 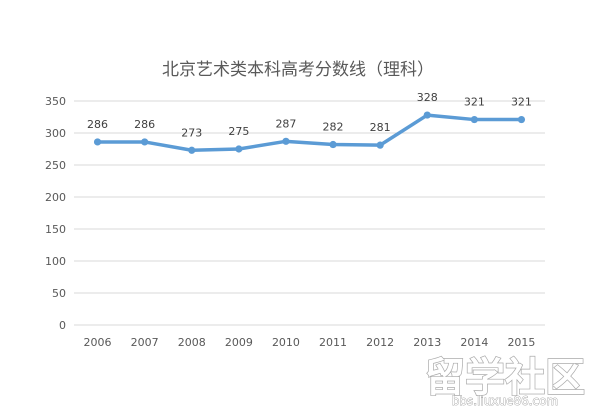 What do you see at coordinates (239, 342) in the screenshot?
I see `x-tick-label: 2009` at bounding box center [239, 342].